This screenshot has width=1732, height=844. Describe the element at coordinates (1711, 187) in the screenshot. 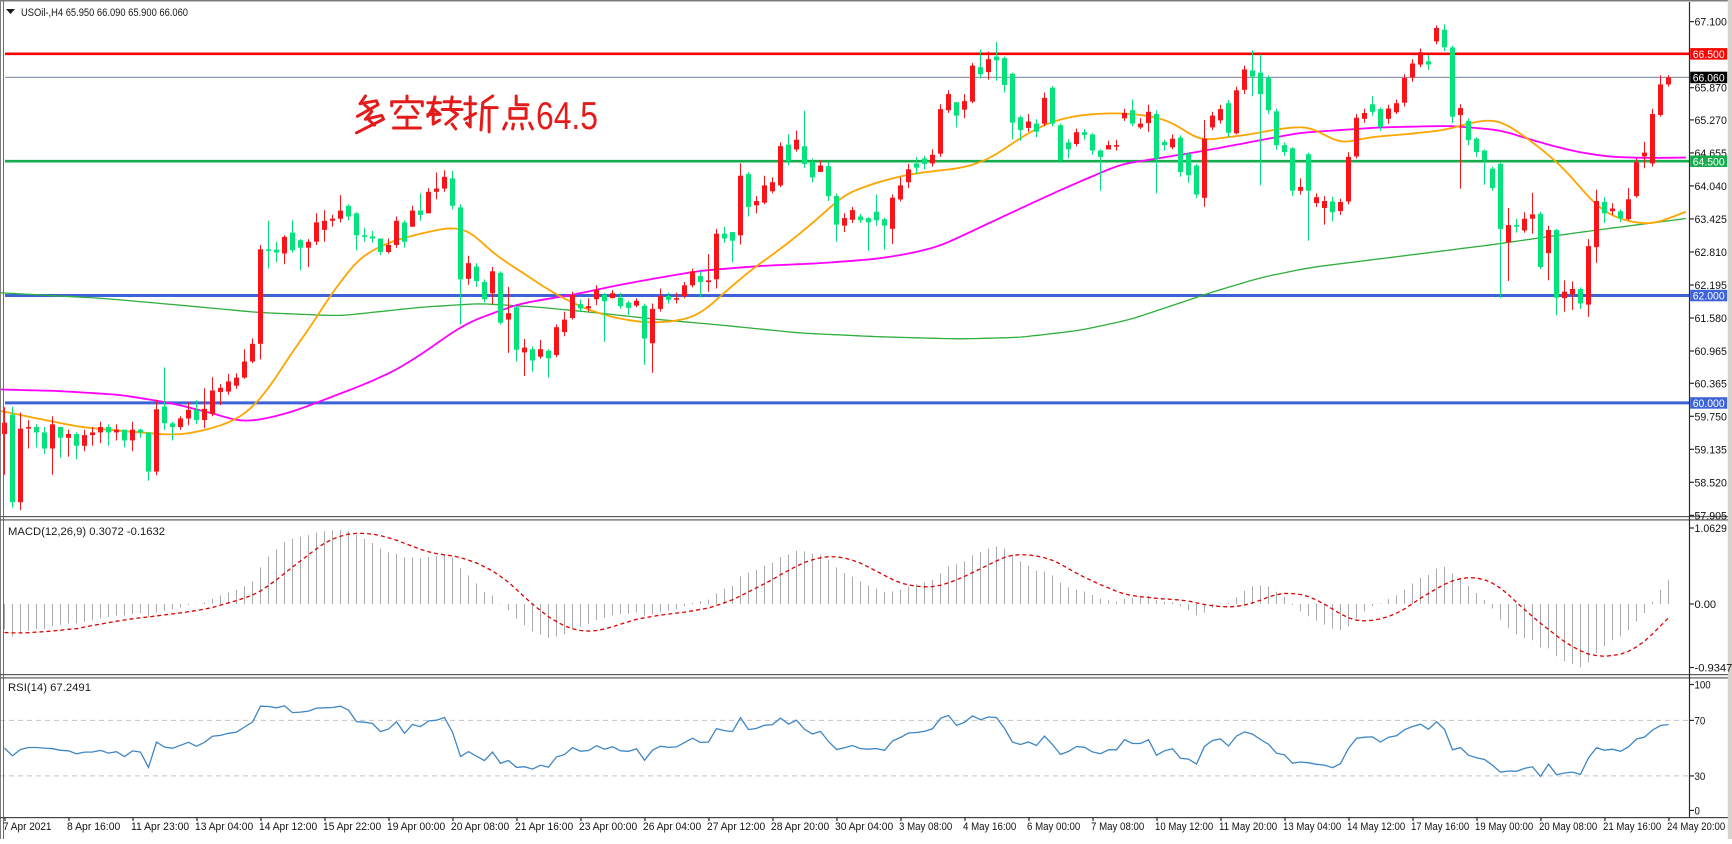

I see `svg-text: 64.040` at that location.